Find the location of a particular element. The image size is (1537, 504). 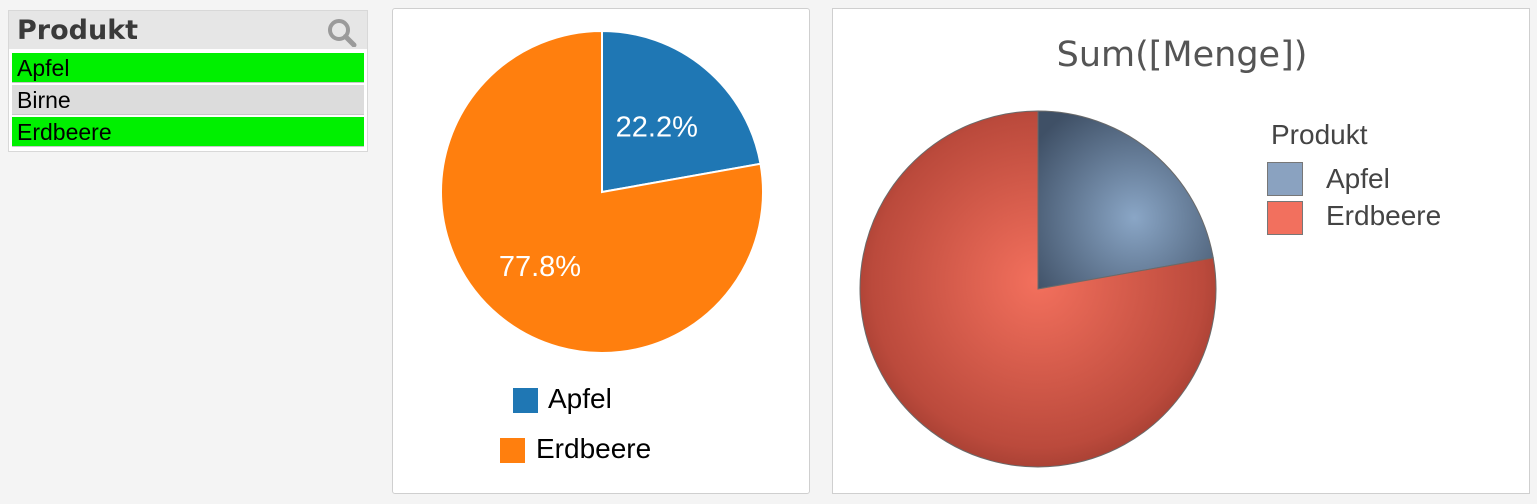

search-icon is located at coordinates (342, 32).